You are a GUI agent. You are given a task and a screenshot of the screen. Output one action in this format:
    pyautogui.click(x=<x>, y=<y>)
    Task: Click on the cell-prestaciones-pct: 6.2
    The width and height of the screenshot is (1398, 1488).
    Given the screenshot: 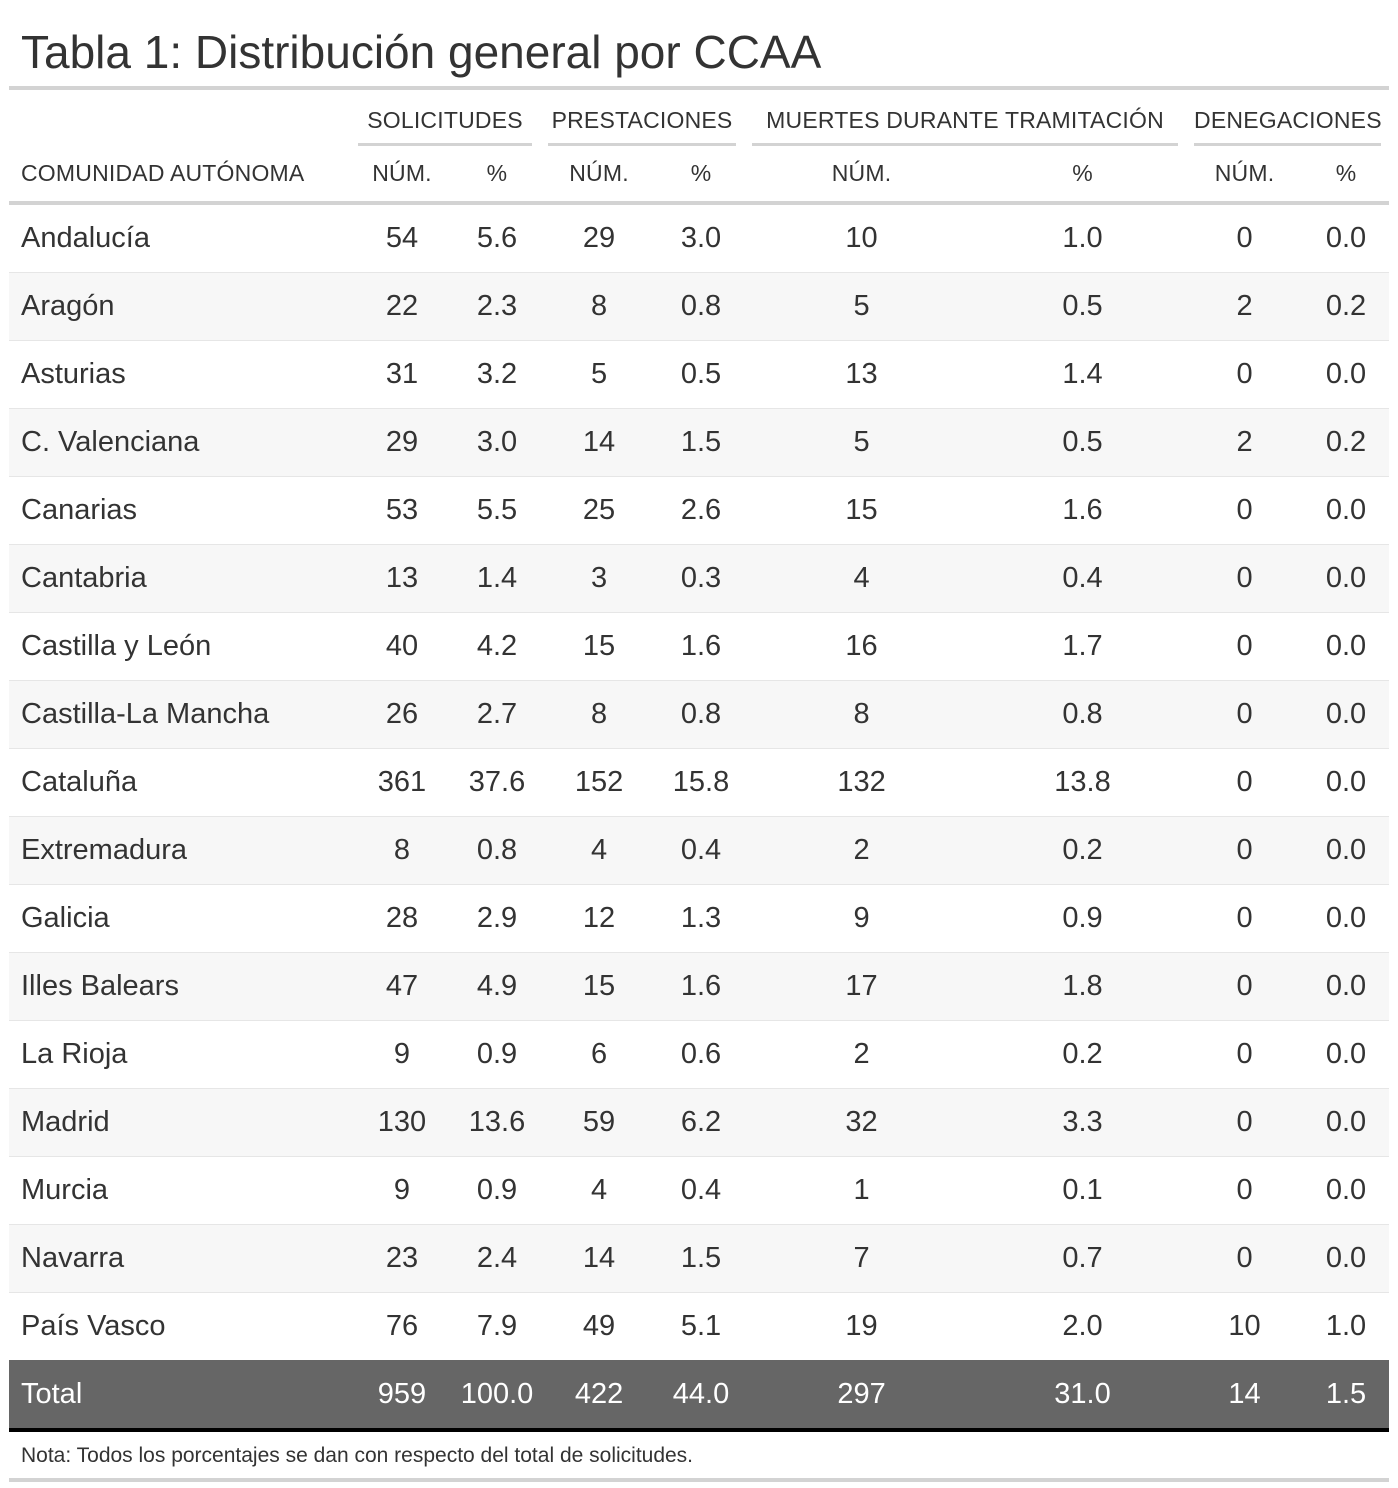 What is the action you would take?
    pyautogui.click(x=701, y=1122)
    